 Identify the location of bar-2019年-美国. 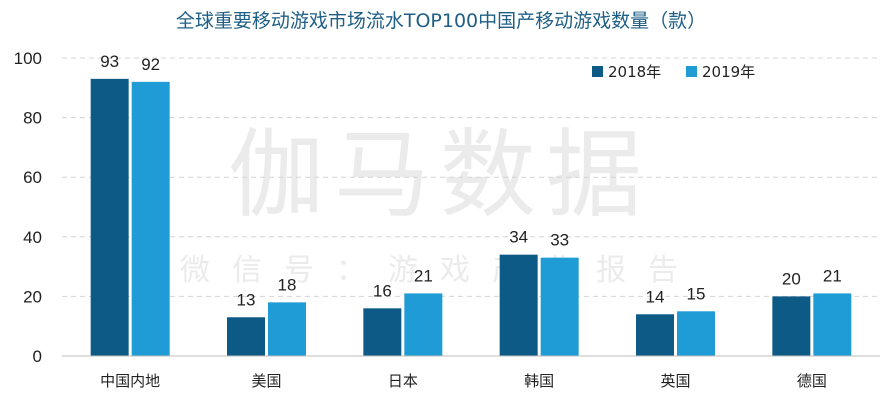
(287, 329).